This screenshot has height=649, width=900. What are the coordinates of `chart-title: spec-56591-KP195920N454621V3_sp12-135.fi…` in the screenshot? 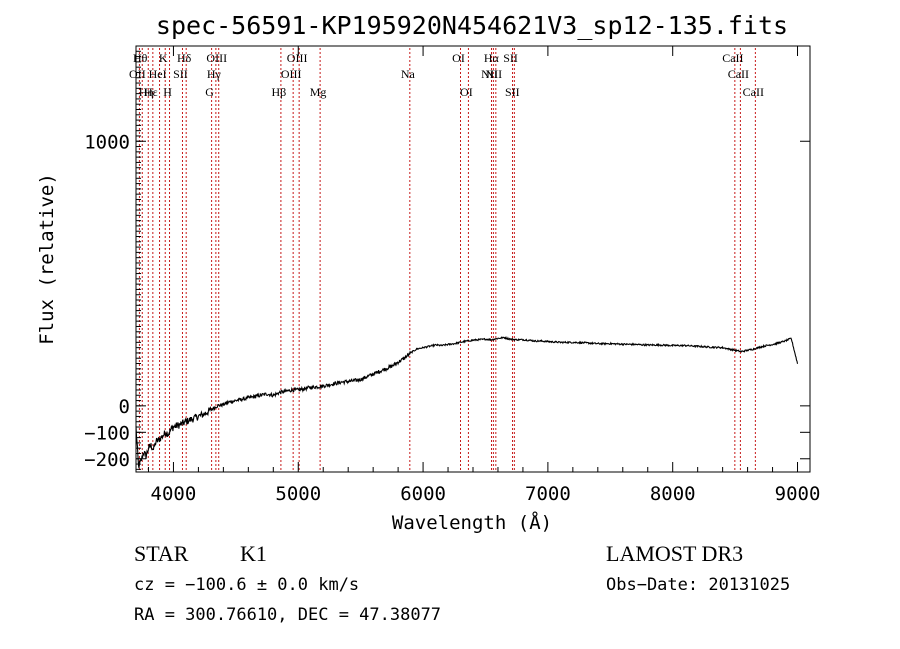 It's located at (472, 25).